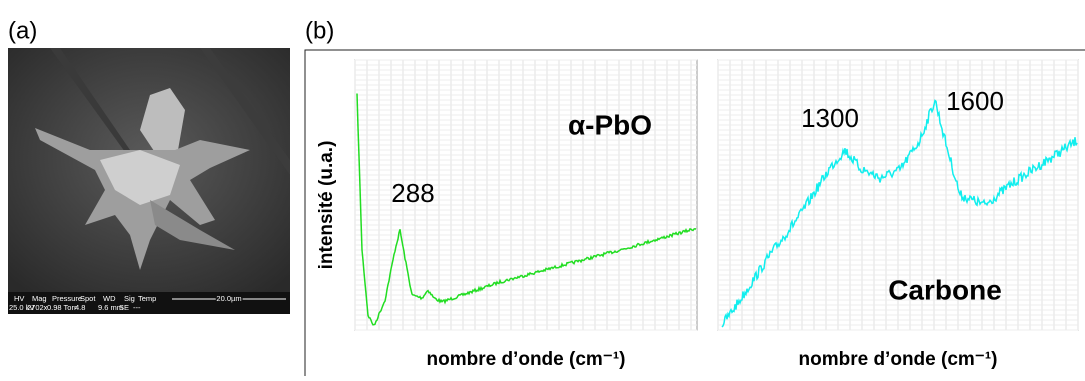 Image resolution: width=1085 pixels, height=381 pixels. I want to click on info-header: Spot, so click(88, 298).